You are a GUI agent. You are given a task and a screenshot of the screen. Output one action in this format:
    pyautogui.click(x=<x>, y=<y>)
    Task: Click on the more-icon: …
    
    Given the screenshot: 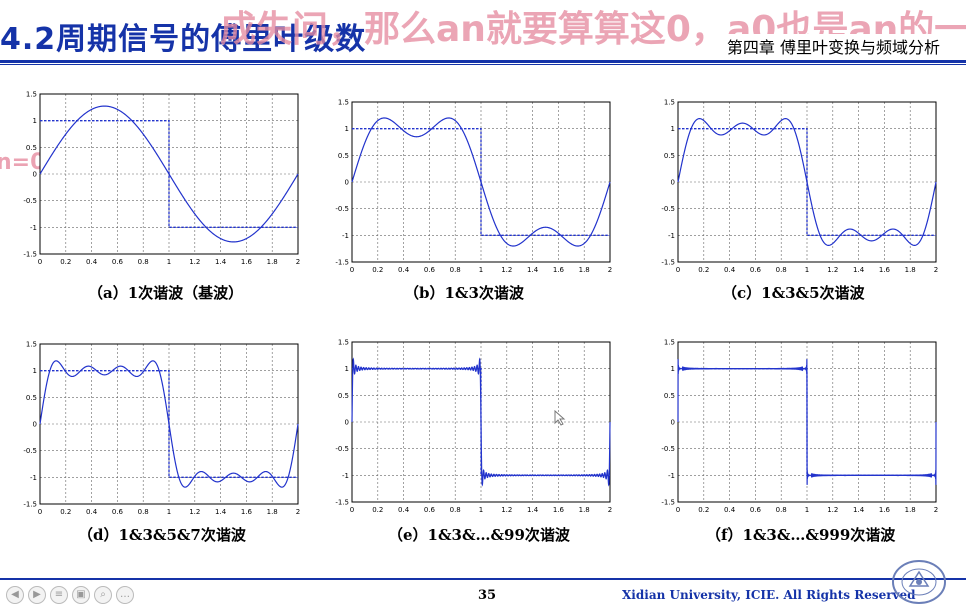 What is the action you would take?
    pyautogui.click(x=125, y=595)
    